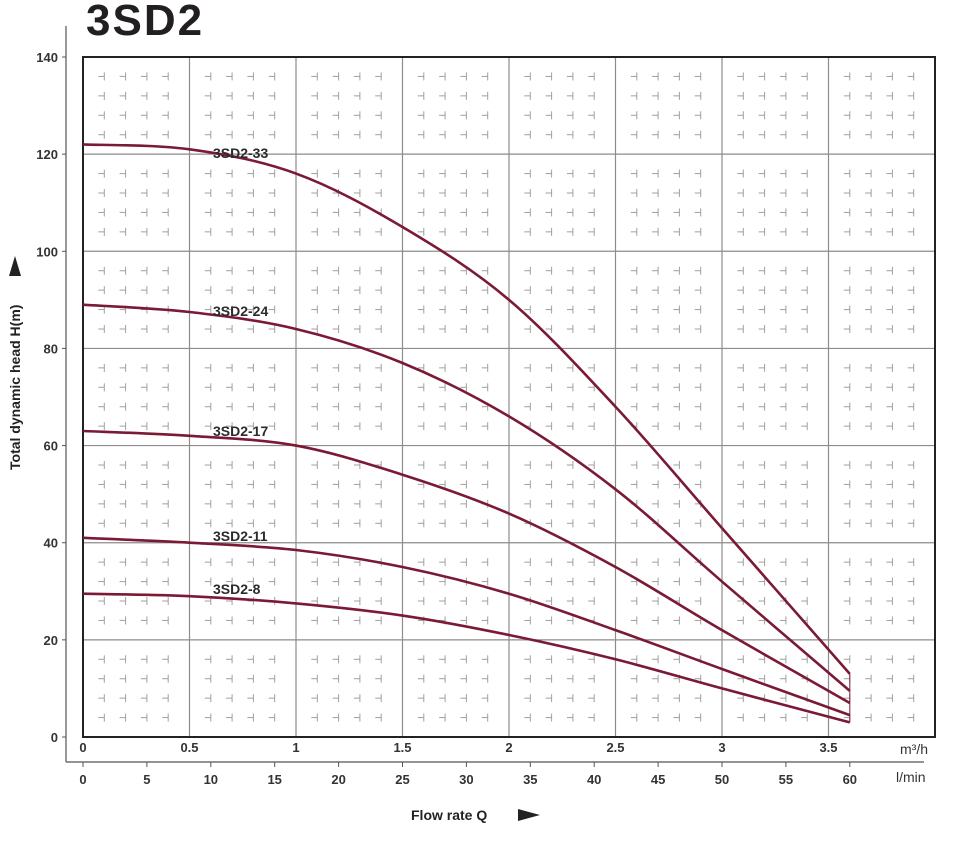 The height and width of the screenshot is (841, 968). Describe the element at coordinates (240, 431) in the screenshot. I see `curve-label: 3SD2-17` at that location.